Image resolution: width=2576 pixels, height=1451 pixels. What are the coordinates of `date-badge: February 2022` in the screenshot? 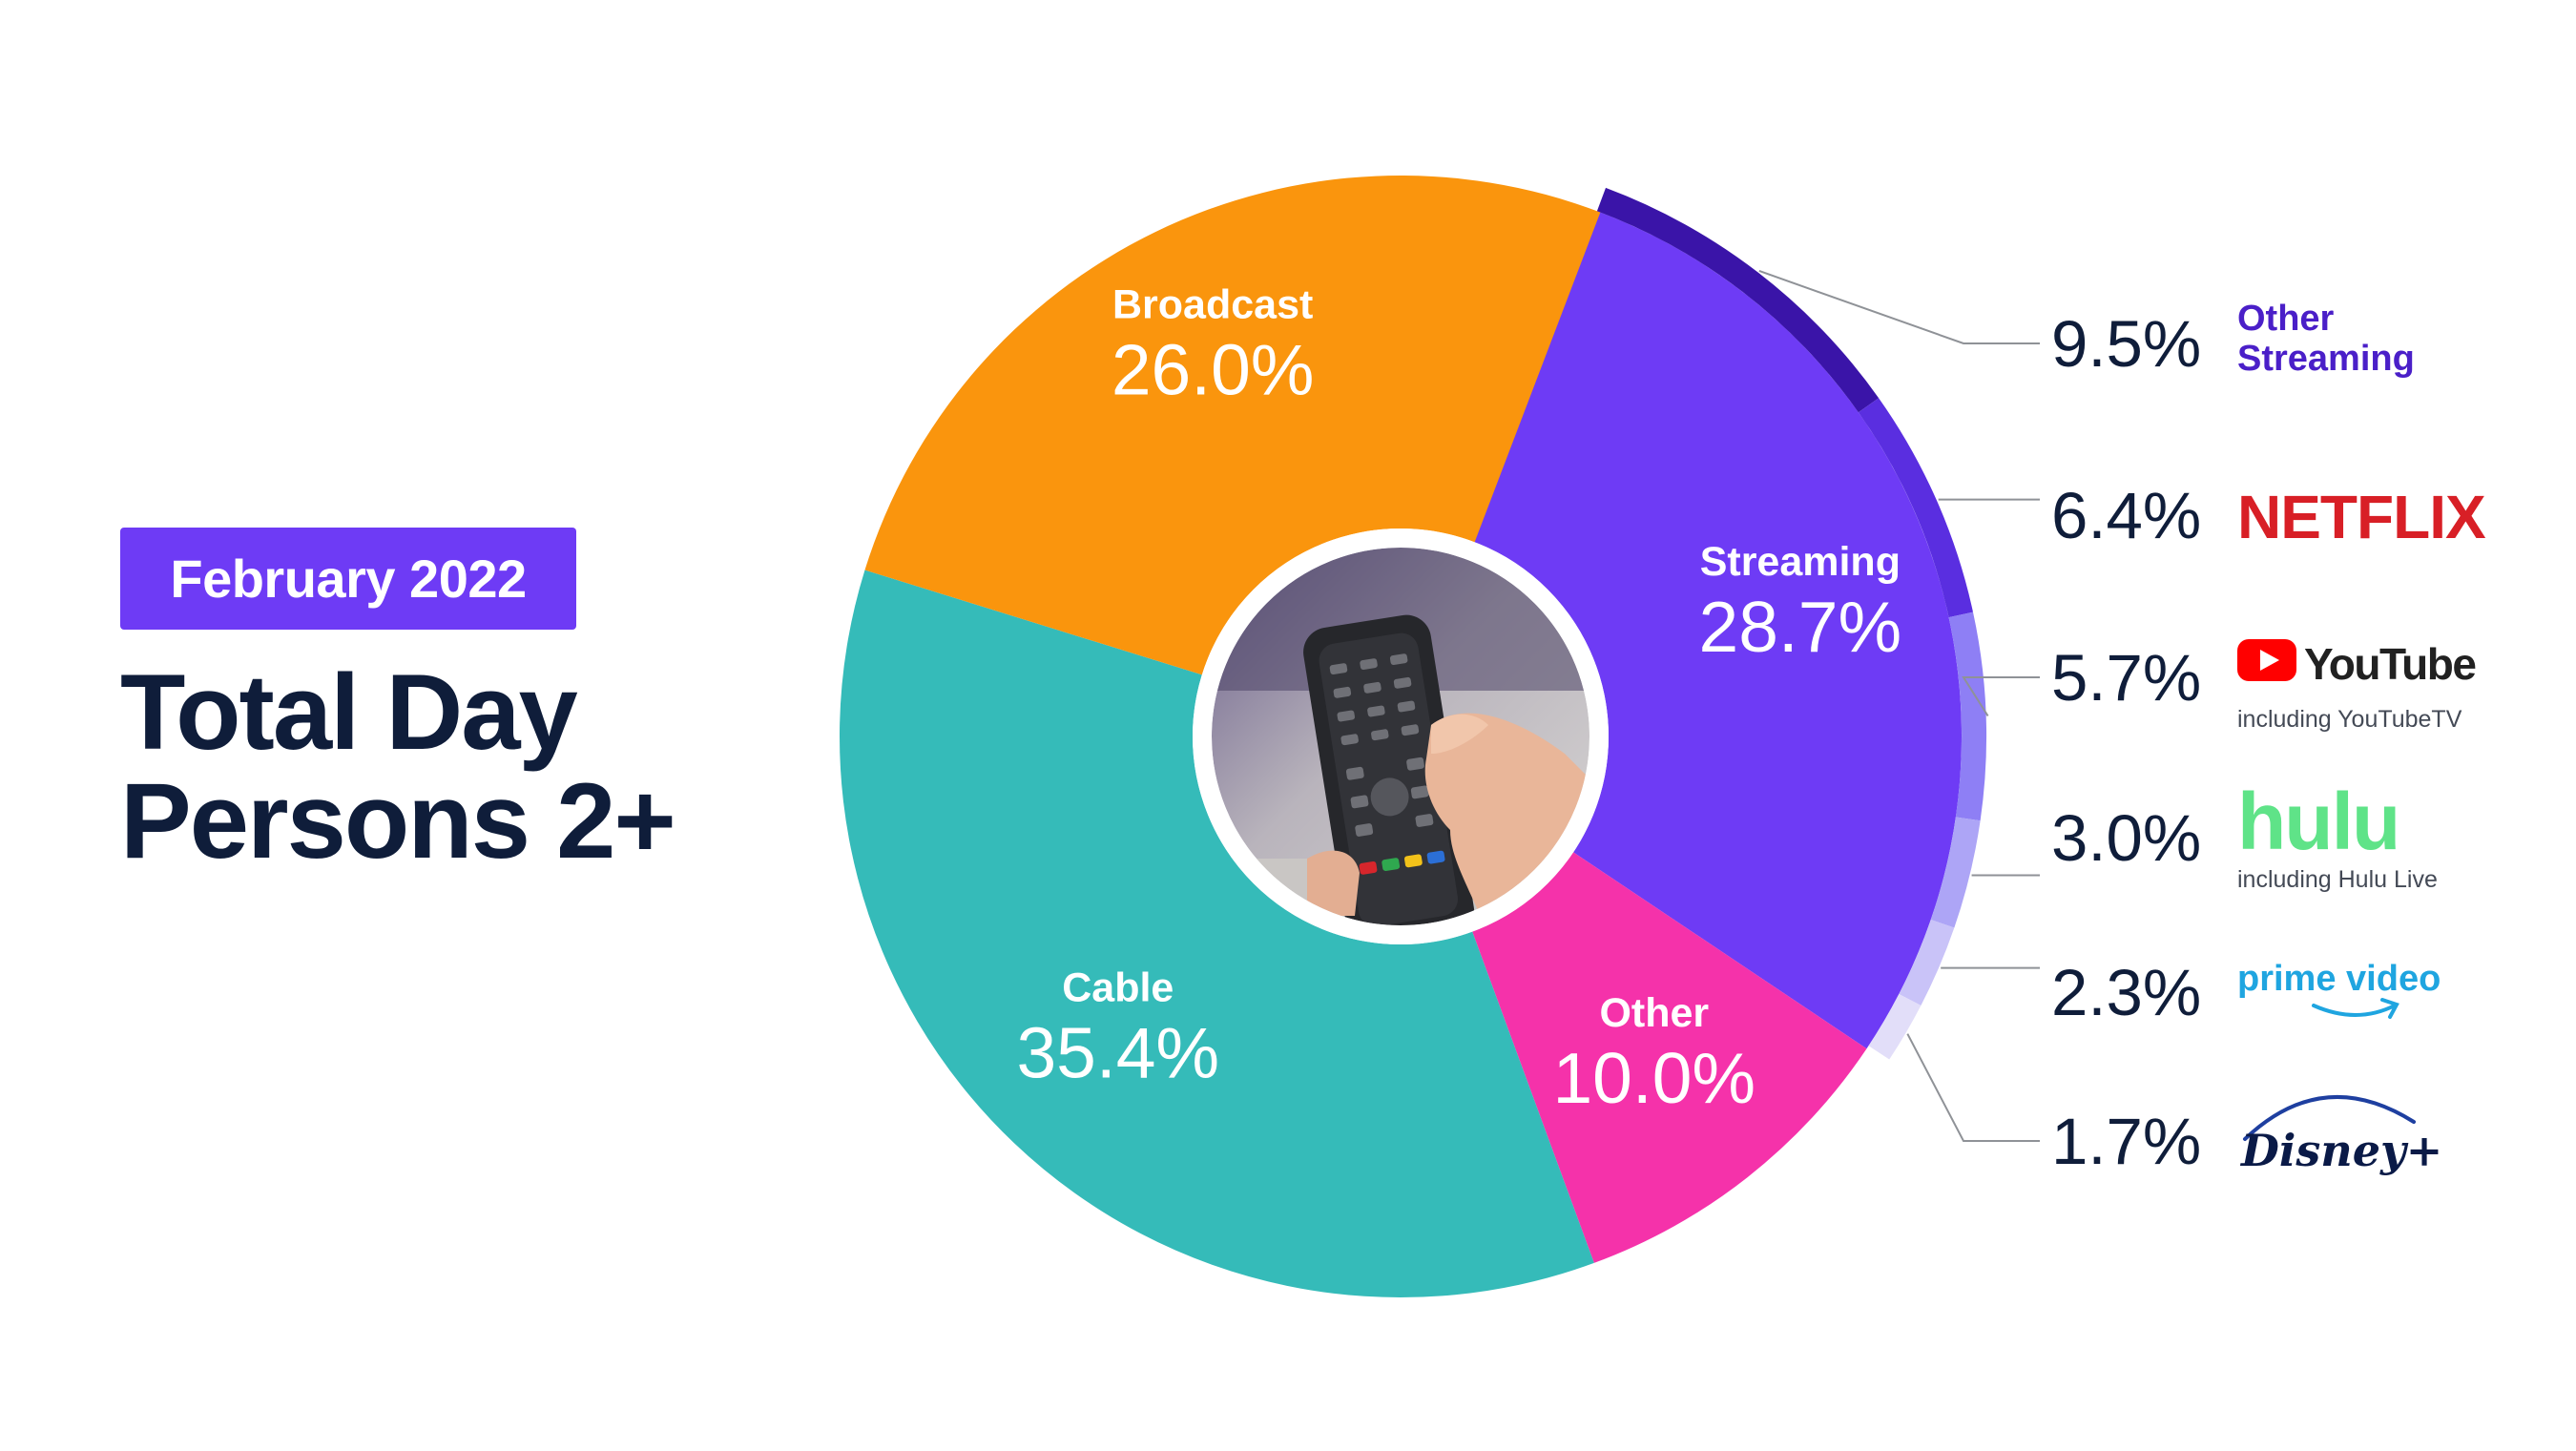 It's located at (348, 579).